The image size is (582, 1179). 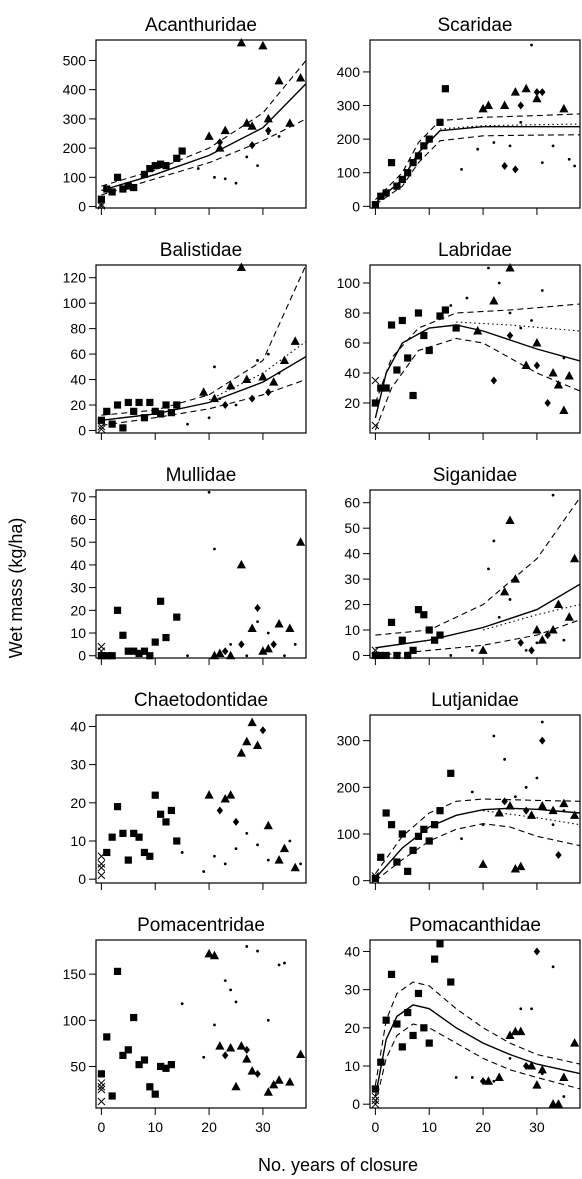 What do you see at coordinates (531, 617) in the screenshot?
I see `curve-dotted` at bounding box center [531, 617].